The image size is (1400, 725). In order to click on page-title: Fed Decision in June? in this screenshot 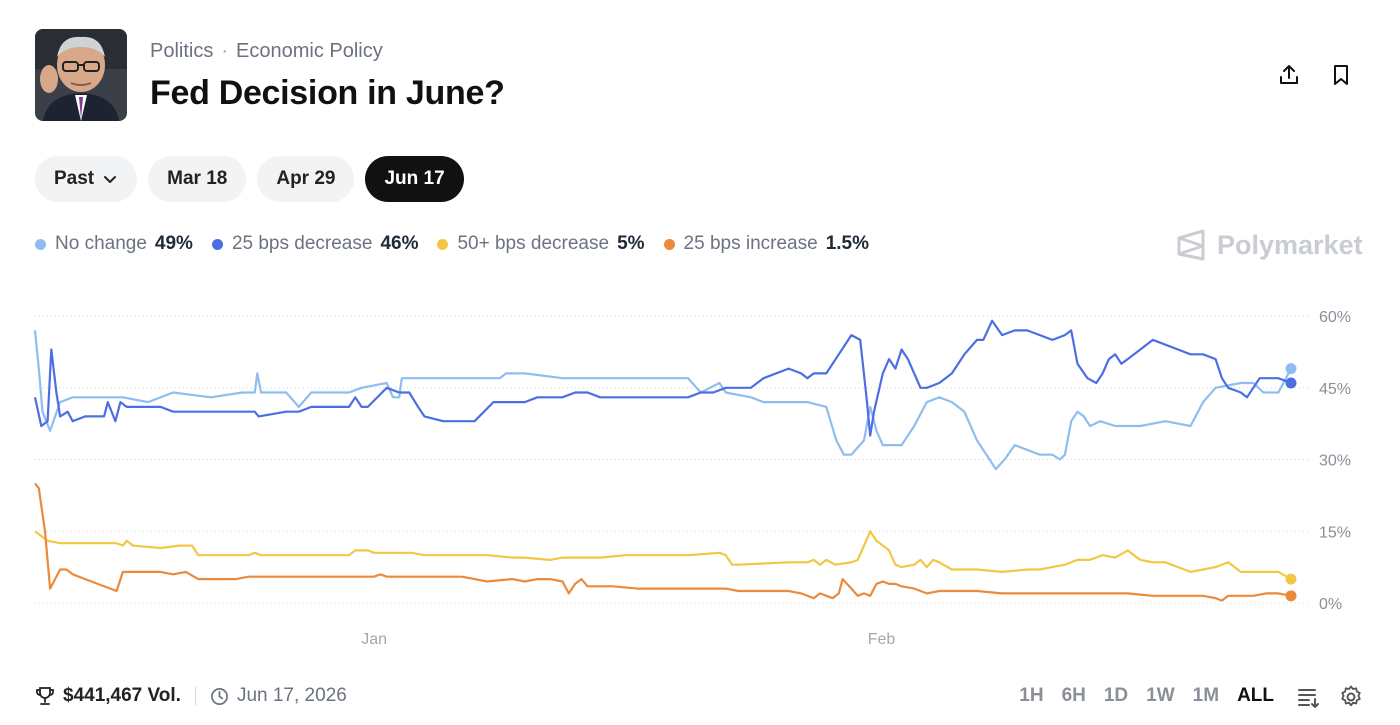, I will do `click(327, 93)`.